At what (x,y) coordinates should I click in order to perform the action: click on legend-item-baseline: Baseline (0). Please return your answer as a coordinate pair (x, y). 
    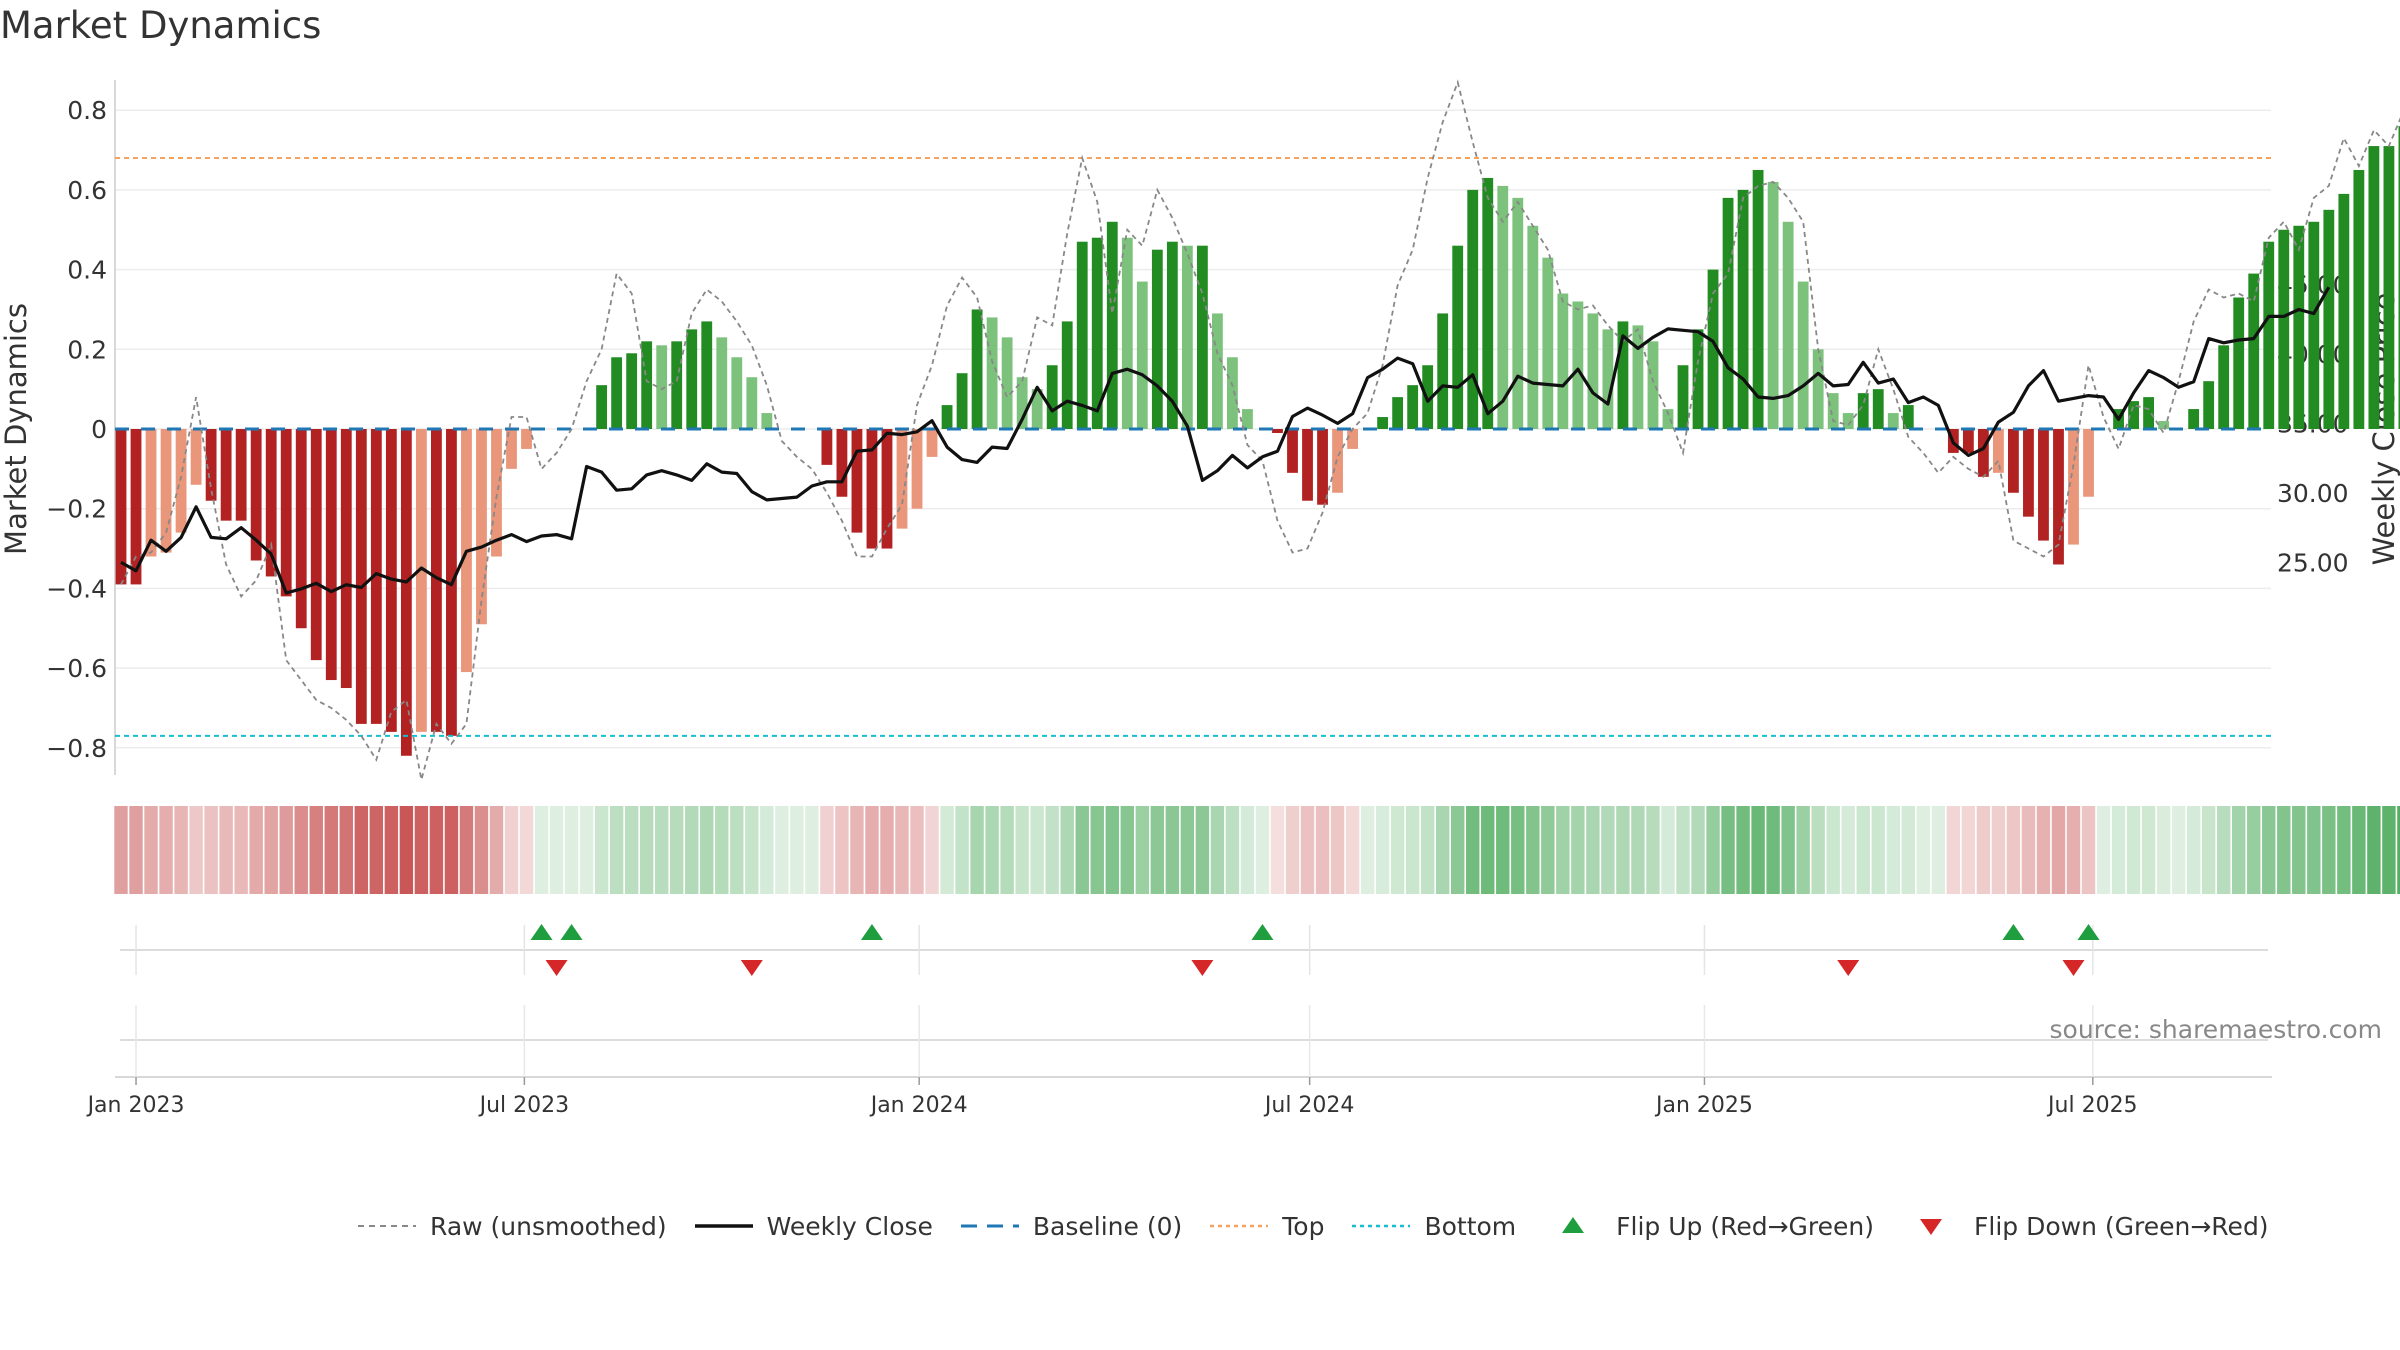
    Looking at the image, I should click on (1070, 1226).